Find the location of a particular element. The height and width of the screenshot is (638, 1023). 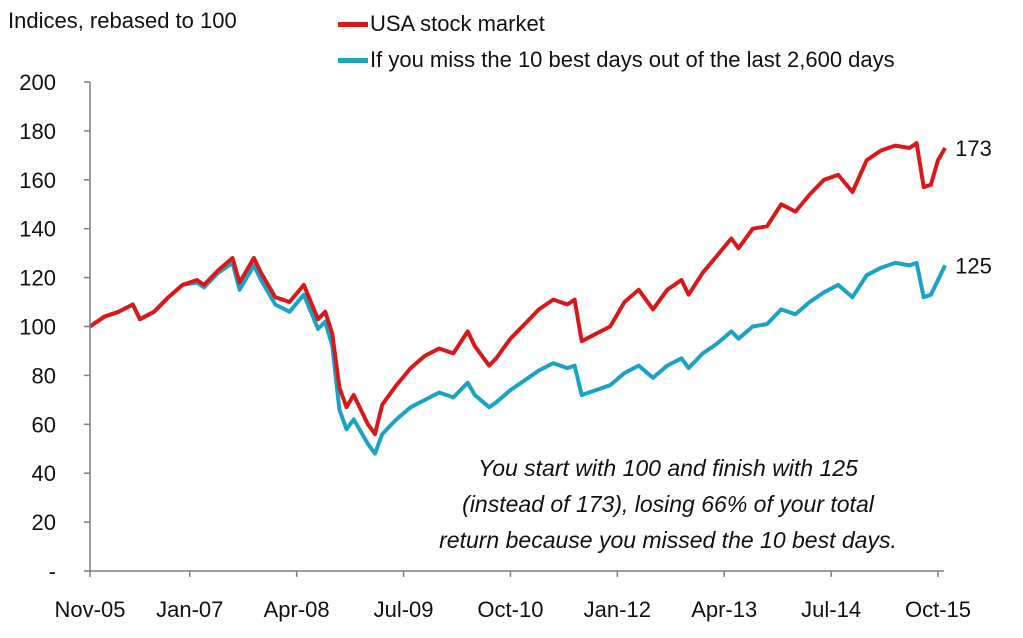

y-tick-label: 100 is located at coordinates (37, 327).